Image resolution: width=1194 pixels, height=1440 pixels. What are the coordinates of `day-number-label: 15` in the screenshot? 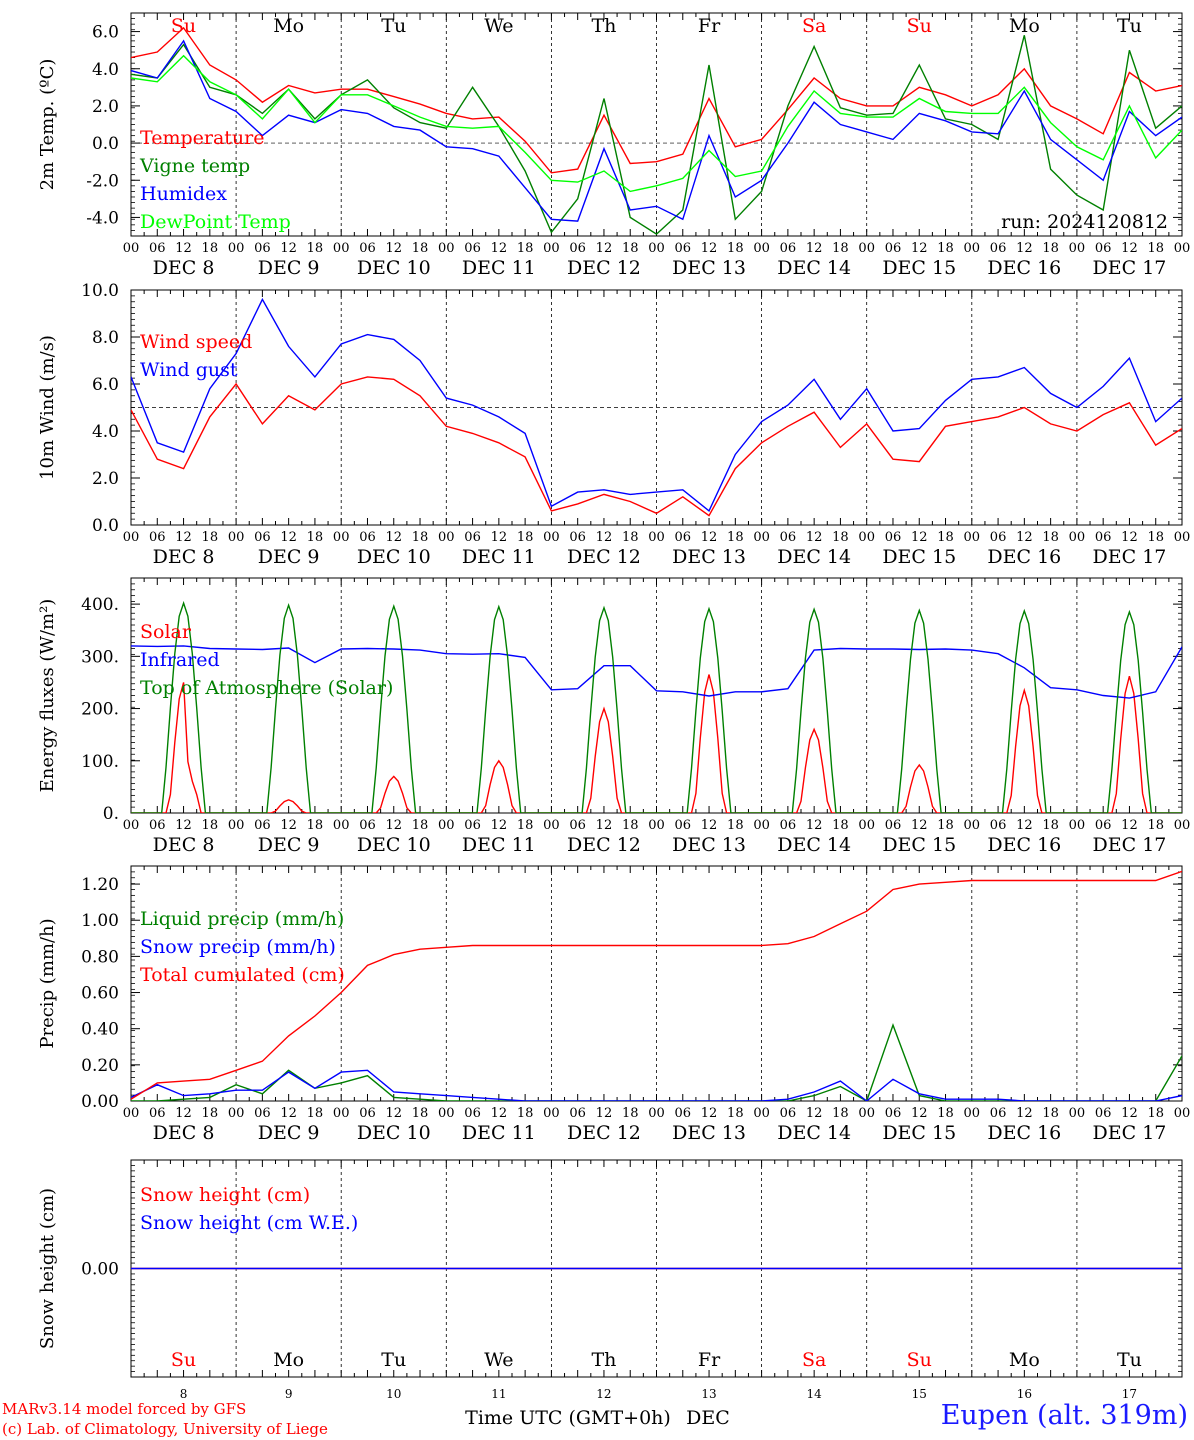 It's located at (919, 1394).